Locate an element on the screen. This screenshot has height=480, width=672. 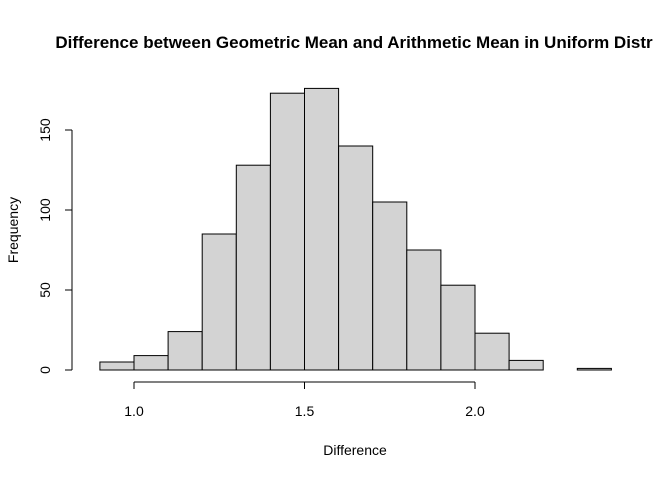
x-tick-label: 2.0 is located at coordinates (475, 411).